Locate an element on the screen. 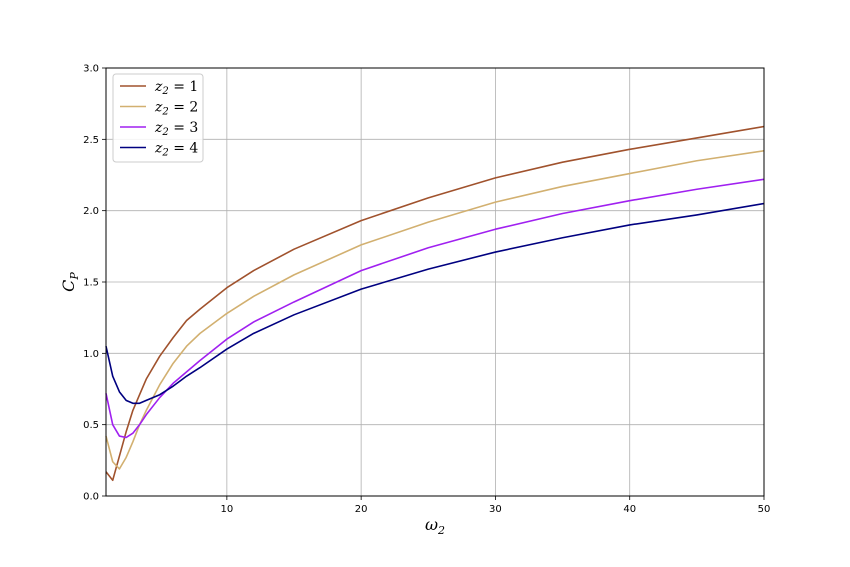 The height and width of the screenshot is (567, 850). y-axis-ticks: 0.0 0.5 1.0 1.5 2.0 2.5 3.0 is located at coordinates (94, 283).